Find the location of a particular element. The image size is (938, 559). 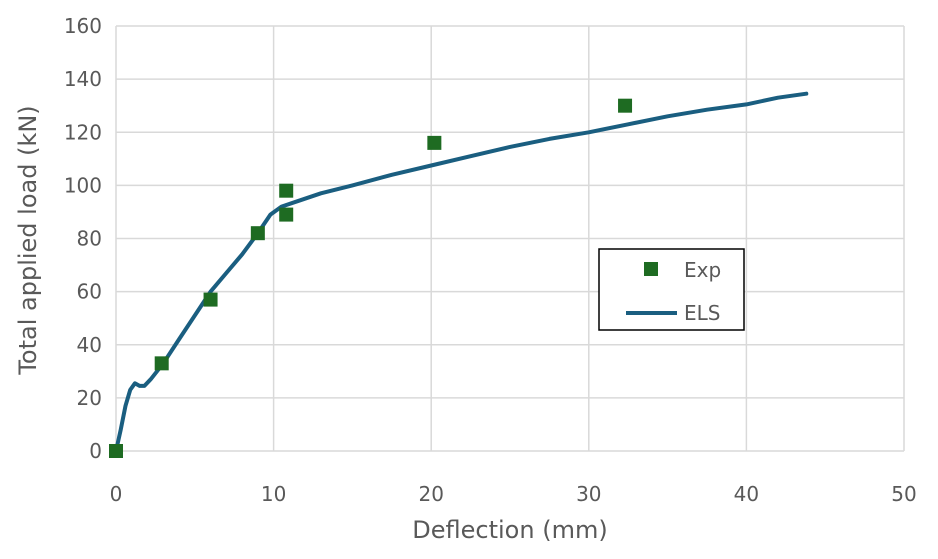

y-axis-title: Total applied load (kN) is located at coordinates (28, 240).